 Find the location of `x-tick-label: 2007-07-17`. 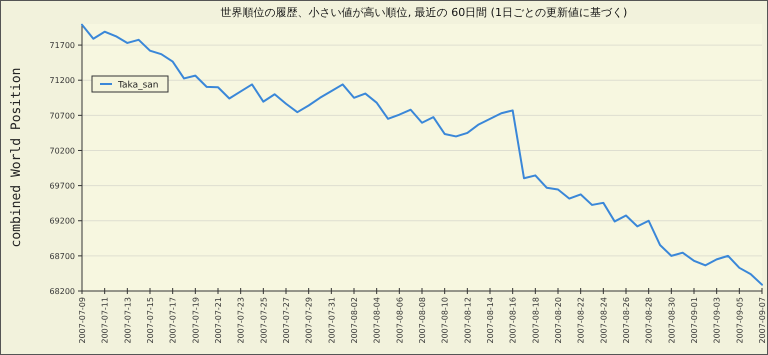

x-tick-label: 2007-07-17 is located at coordinates (173, 320).